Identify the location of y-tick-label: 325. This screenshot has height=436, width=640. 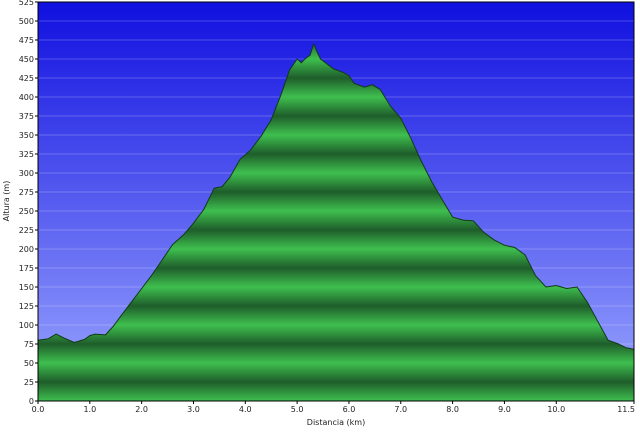
(26, 154).